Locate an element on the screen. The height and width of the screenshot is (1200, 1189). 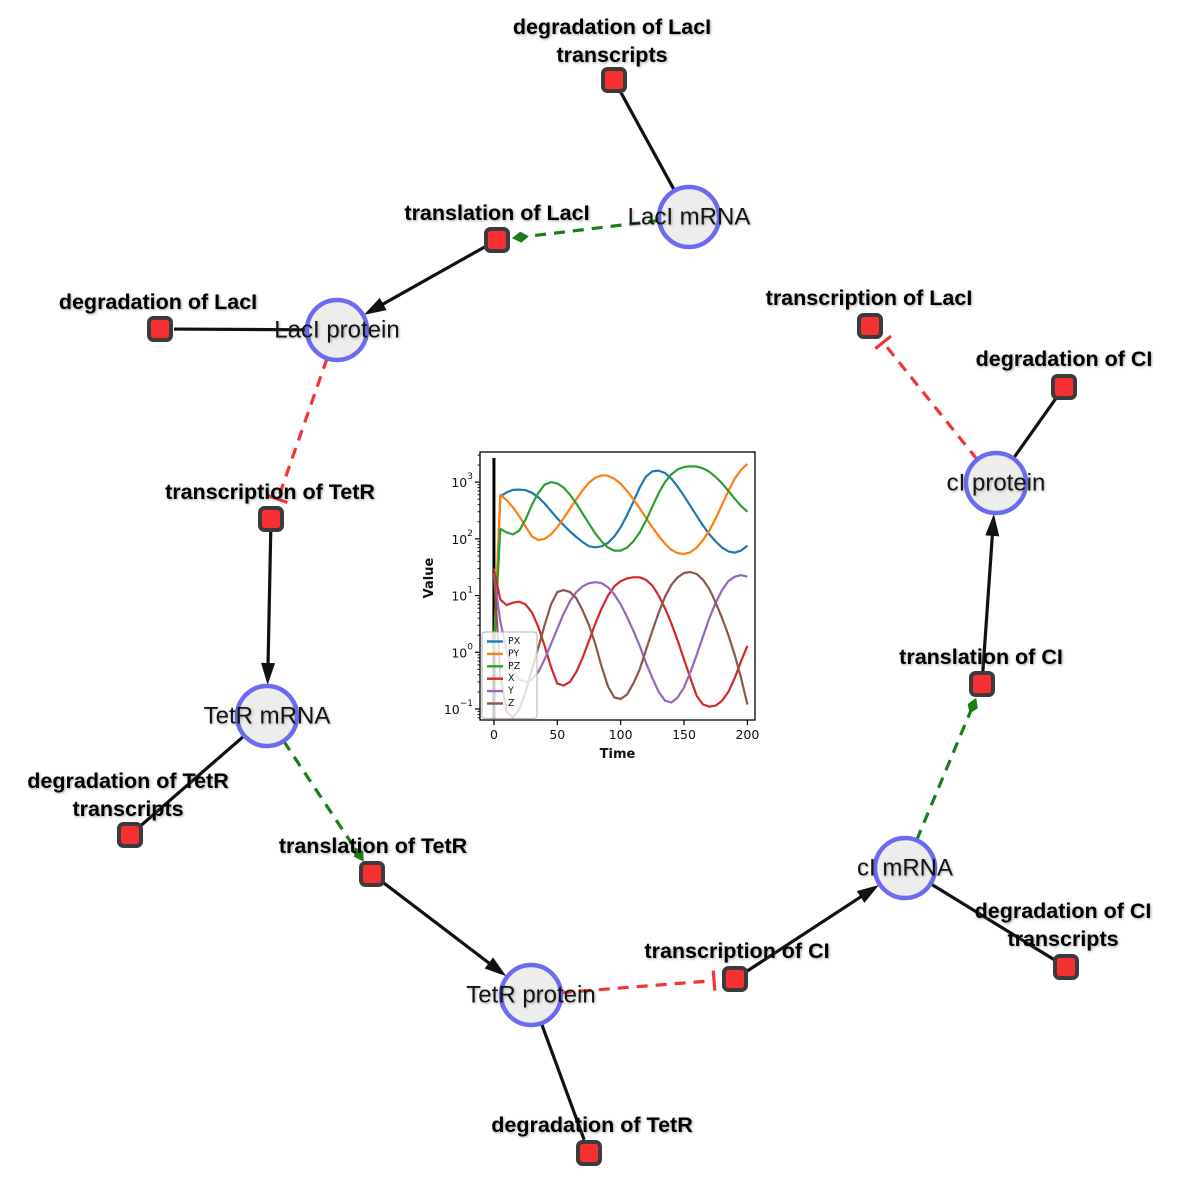
species-node-ci_mrna is located at coordinates (905, 868).